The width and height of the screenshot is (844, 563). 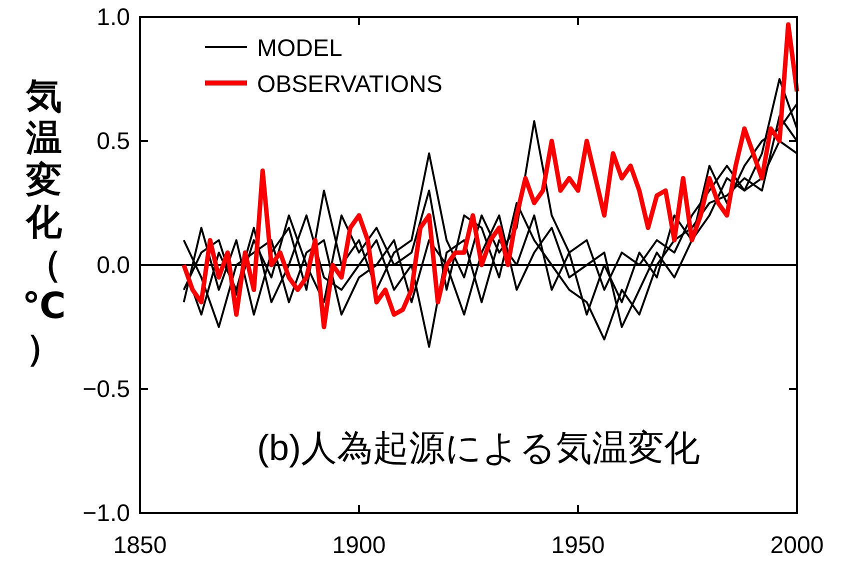 I want to click on legend-item: OBSERVATIONS, so click(x=323, y=84).